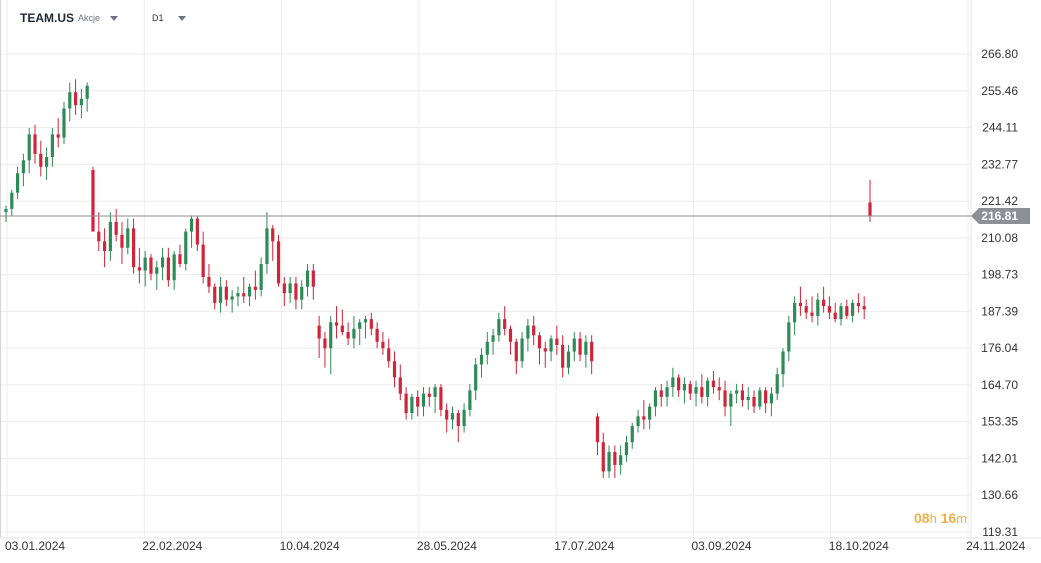 The width and height of the screenshot is (1041, 563). What do you see at coordinates (999, 348) in the screenshot?
I see `price-tick-label: 176.04` at bounding box center [999, 348].